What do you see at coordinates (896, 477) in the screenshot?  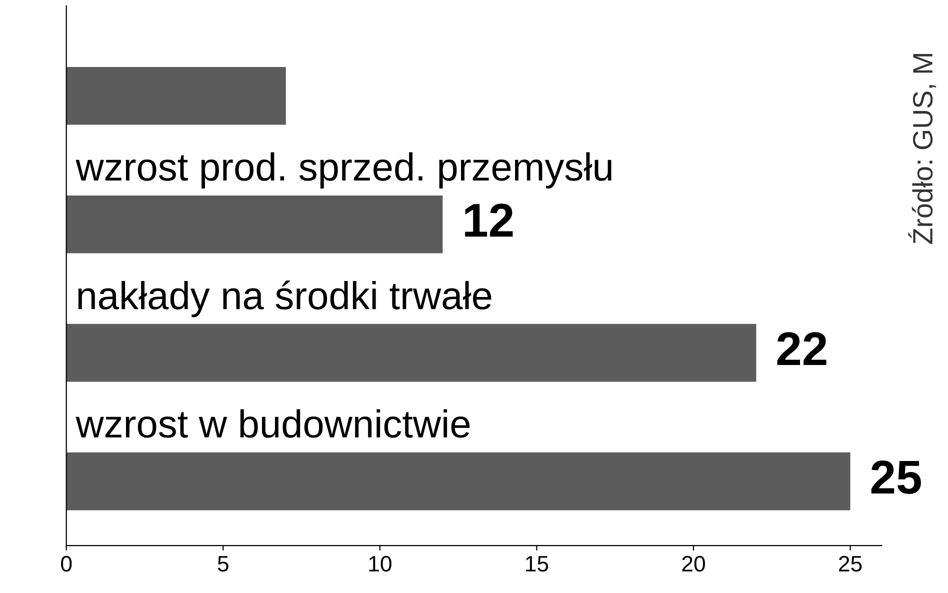 I see `data-label: 25` at bounding box center [896, 477].